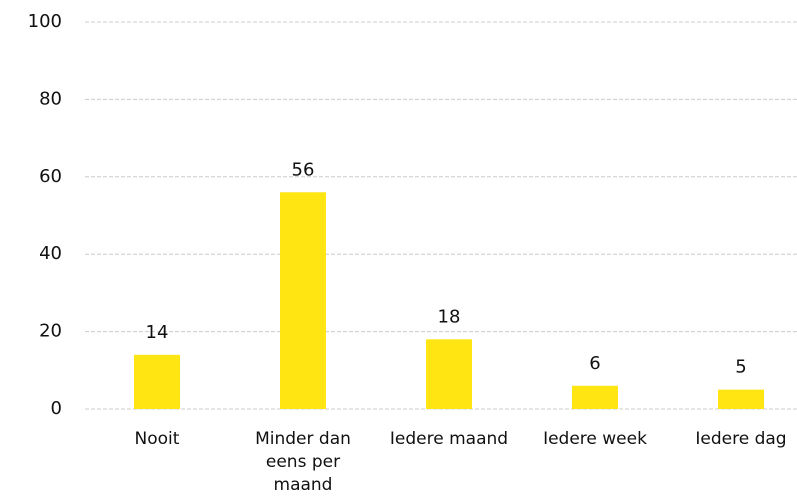 The image size is (797, 504). I want to click on y-tick-label: 40, so click(50, 253).